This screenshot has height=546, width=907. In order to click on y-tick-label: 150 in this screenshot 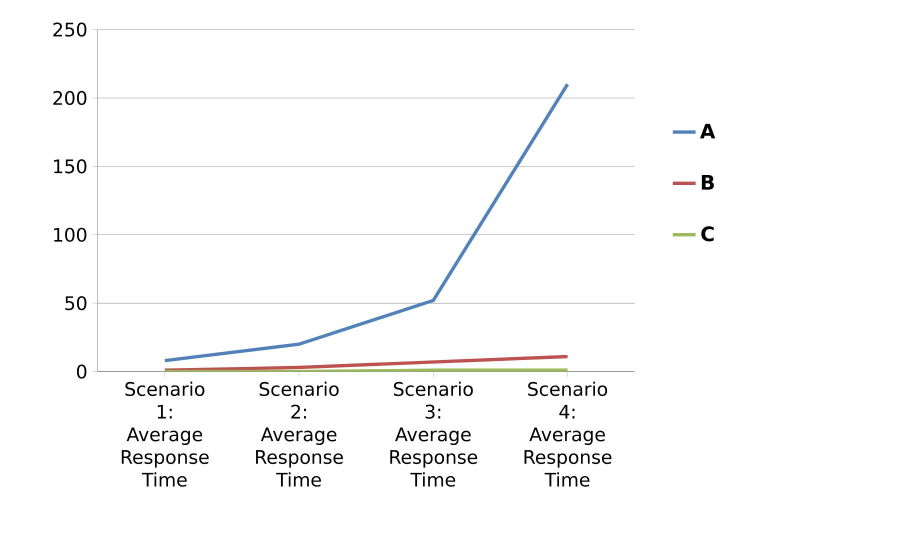, I will do `click(70, 166)`.